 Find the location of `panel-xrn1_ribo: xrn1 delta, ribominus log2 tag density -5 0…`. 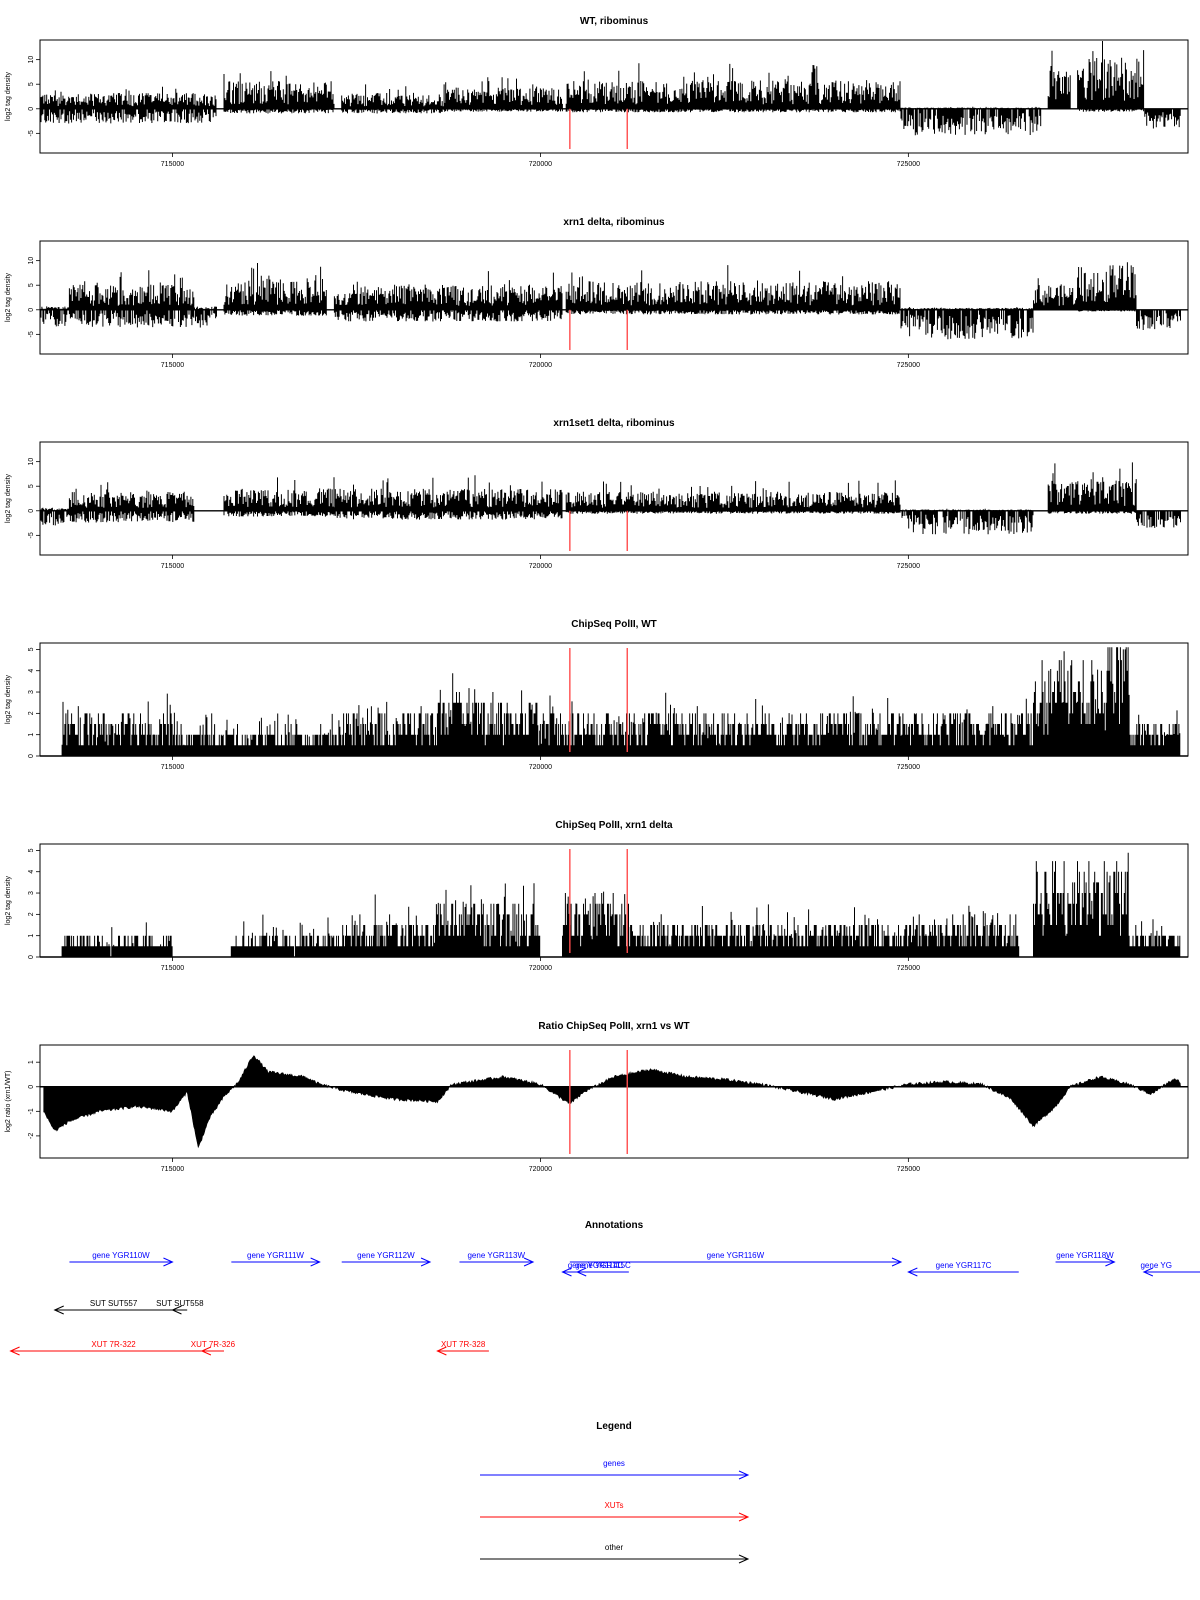

panel-xrn1_ribo: xrn1 delta, ribominus log2 tag density -5 0… is located at coordinates (597, 293).